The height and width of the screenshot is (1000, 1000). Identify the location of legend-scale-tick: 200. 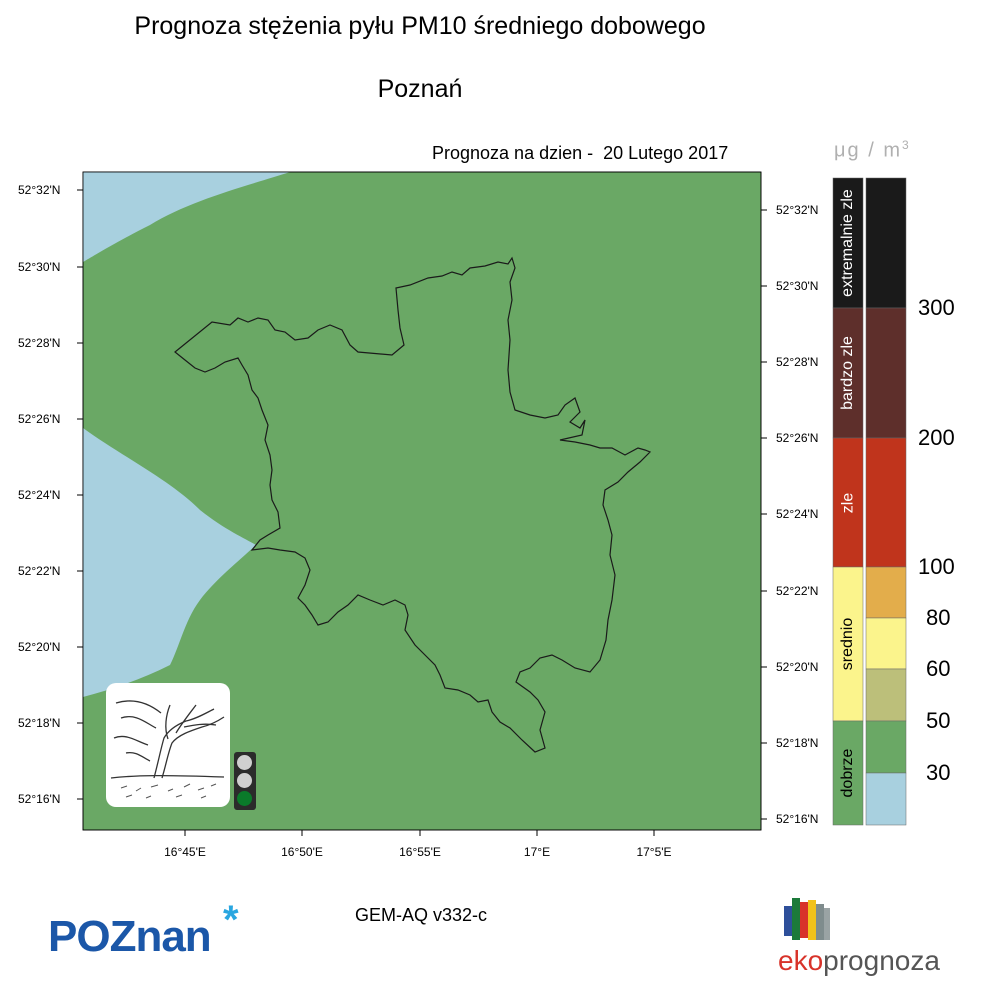
(936, 437).